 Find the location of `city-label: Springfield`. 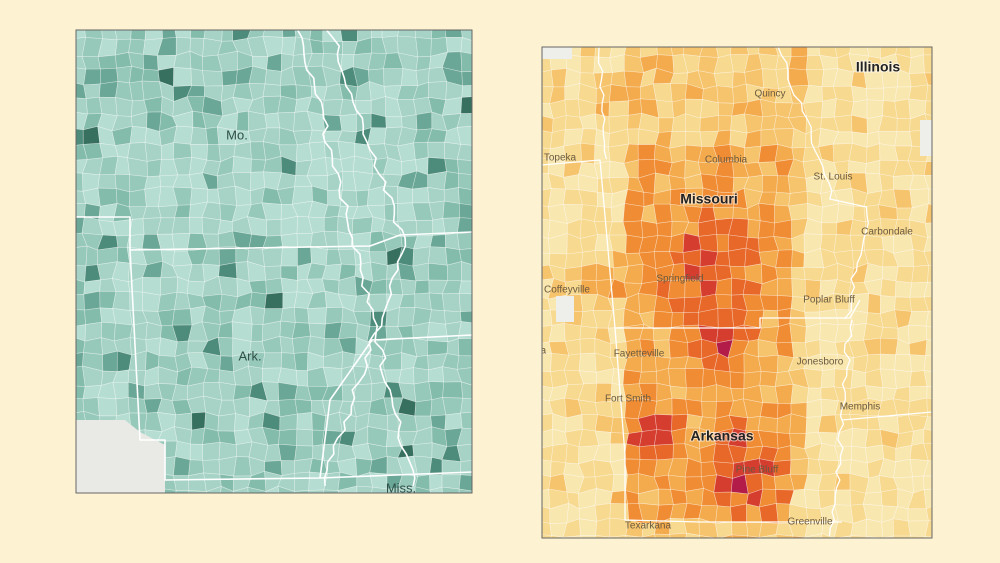

city-label: Springfield is located at coordinates (679, 279).